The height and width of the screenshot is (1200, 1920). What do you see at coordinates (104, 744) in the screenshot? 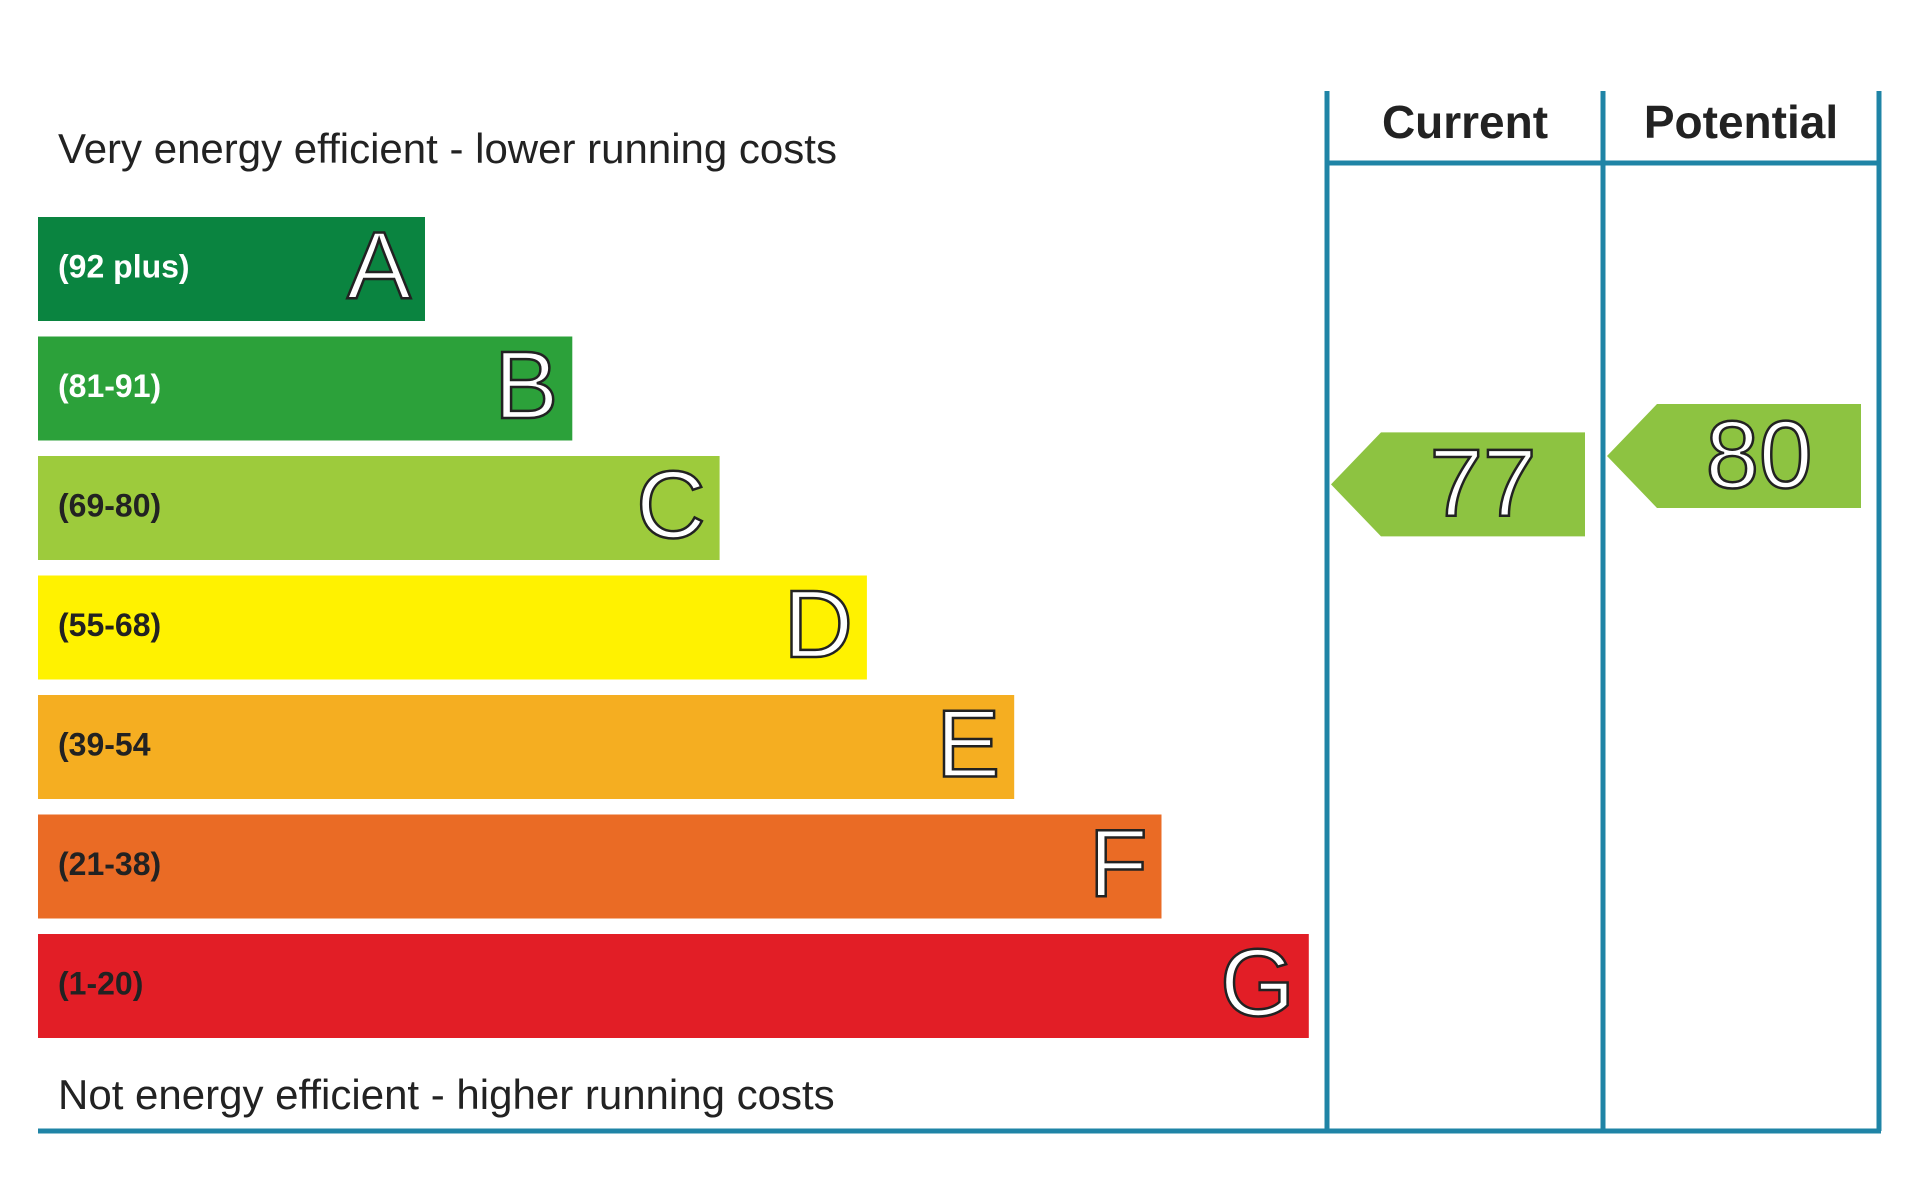
I see `band-range: (39-54` at bounding box center [104, 744].